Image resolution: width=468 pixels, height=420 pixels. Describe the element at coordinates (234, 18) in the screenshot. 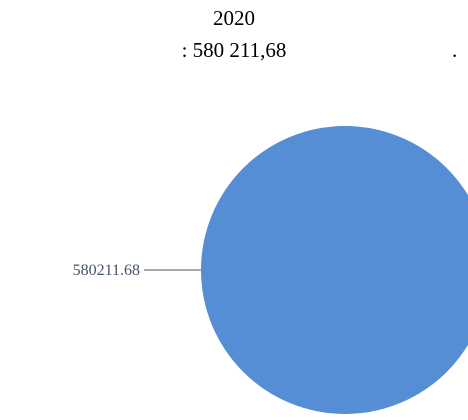

I see `chart-title-year: 2020` at that location.